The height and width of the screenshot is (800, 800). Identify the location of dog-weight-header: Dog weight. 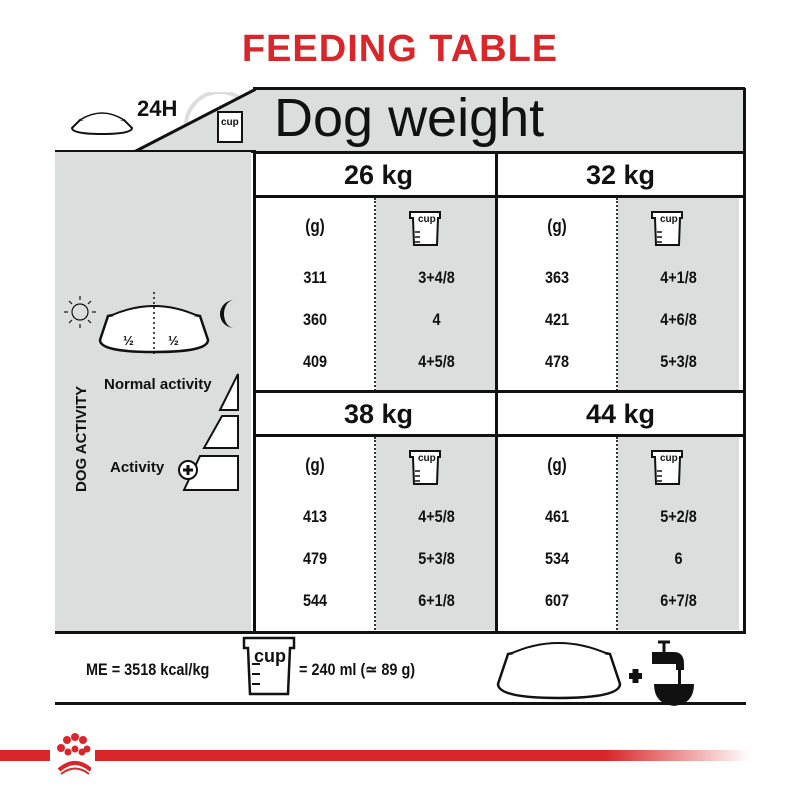
(500, 119).